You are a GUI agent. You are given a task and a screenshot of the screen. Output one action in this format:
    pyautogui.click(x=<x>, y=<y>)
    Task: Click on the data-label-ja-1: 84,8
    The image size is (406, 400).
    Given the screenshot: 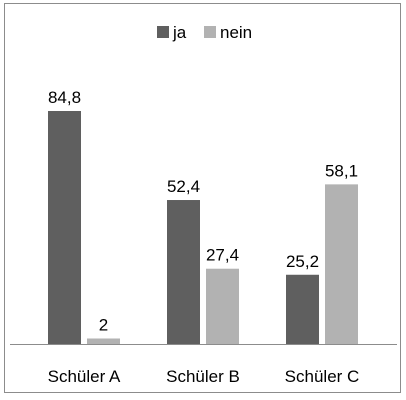 What is the action you would take?
    pyautogui.click(x=64, y=97)
    